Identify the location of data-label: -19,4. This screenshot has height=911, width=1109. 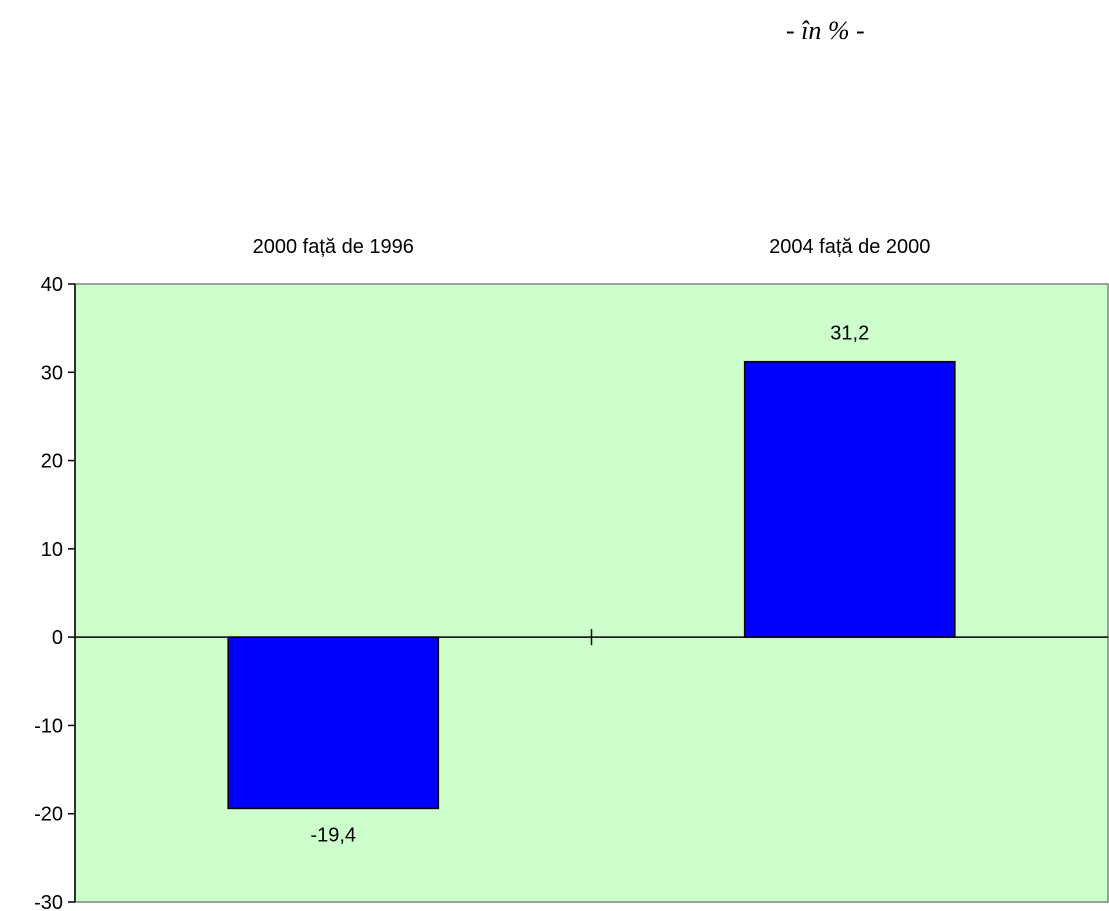
(333, 835).